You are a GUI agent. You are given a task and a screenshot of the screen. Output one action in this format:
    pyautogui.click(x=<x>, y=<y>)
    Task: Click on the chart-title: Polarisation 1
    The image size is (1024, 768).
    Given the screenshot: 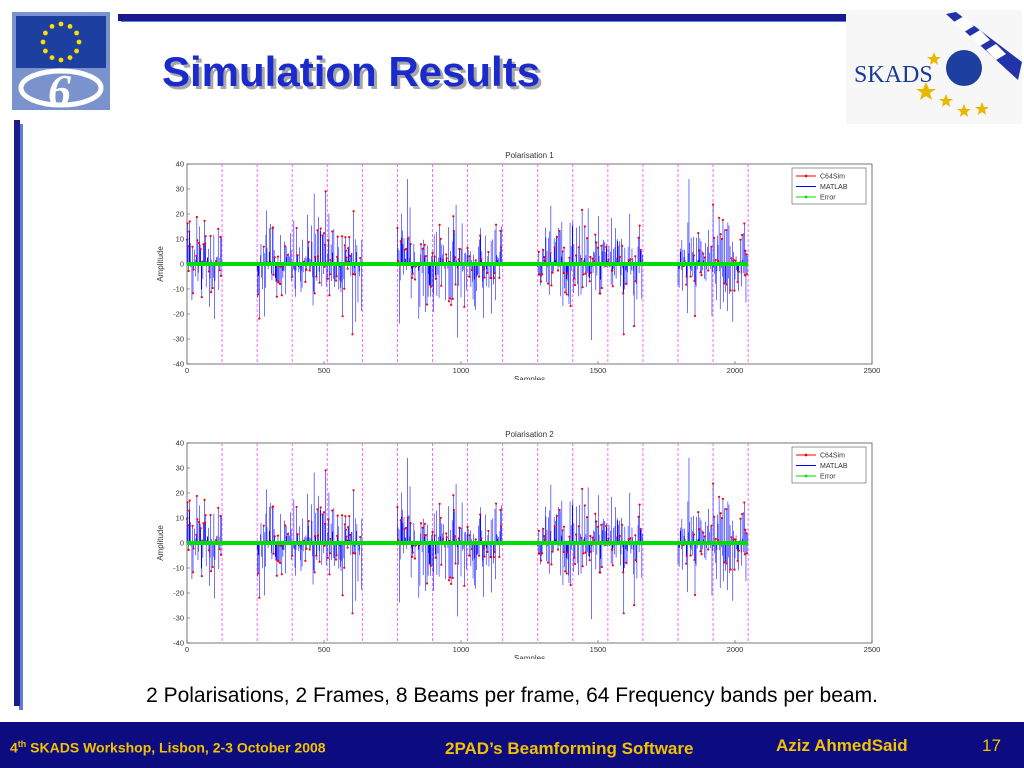 What is the action you would take?
    pyautogui.click(x=529, y=155)
    